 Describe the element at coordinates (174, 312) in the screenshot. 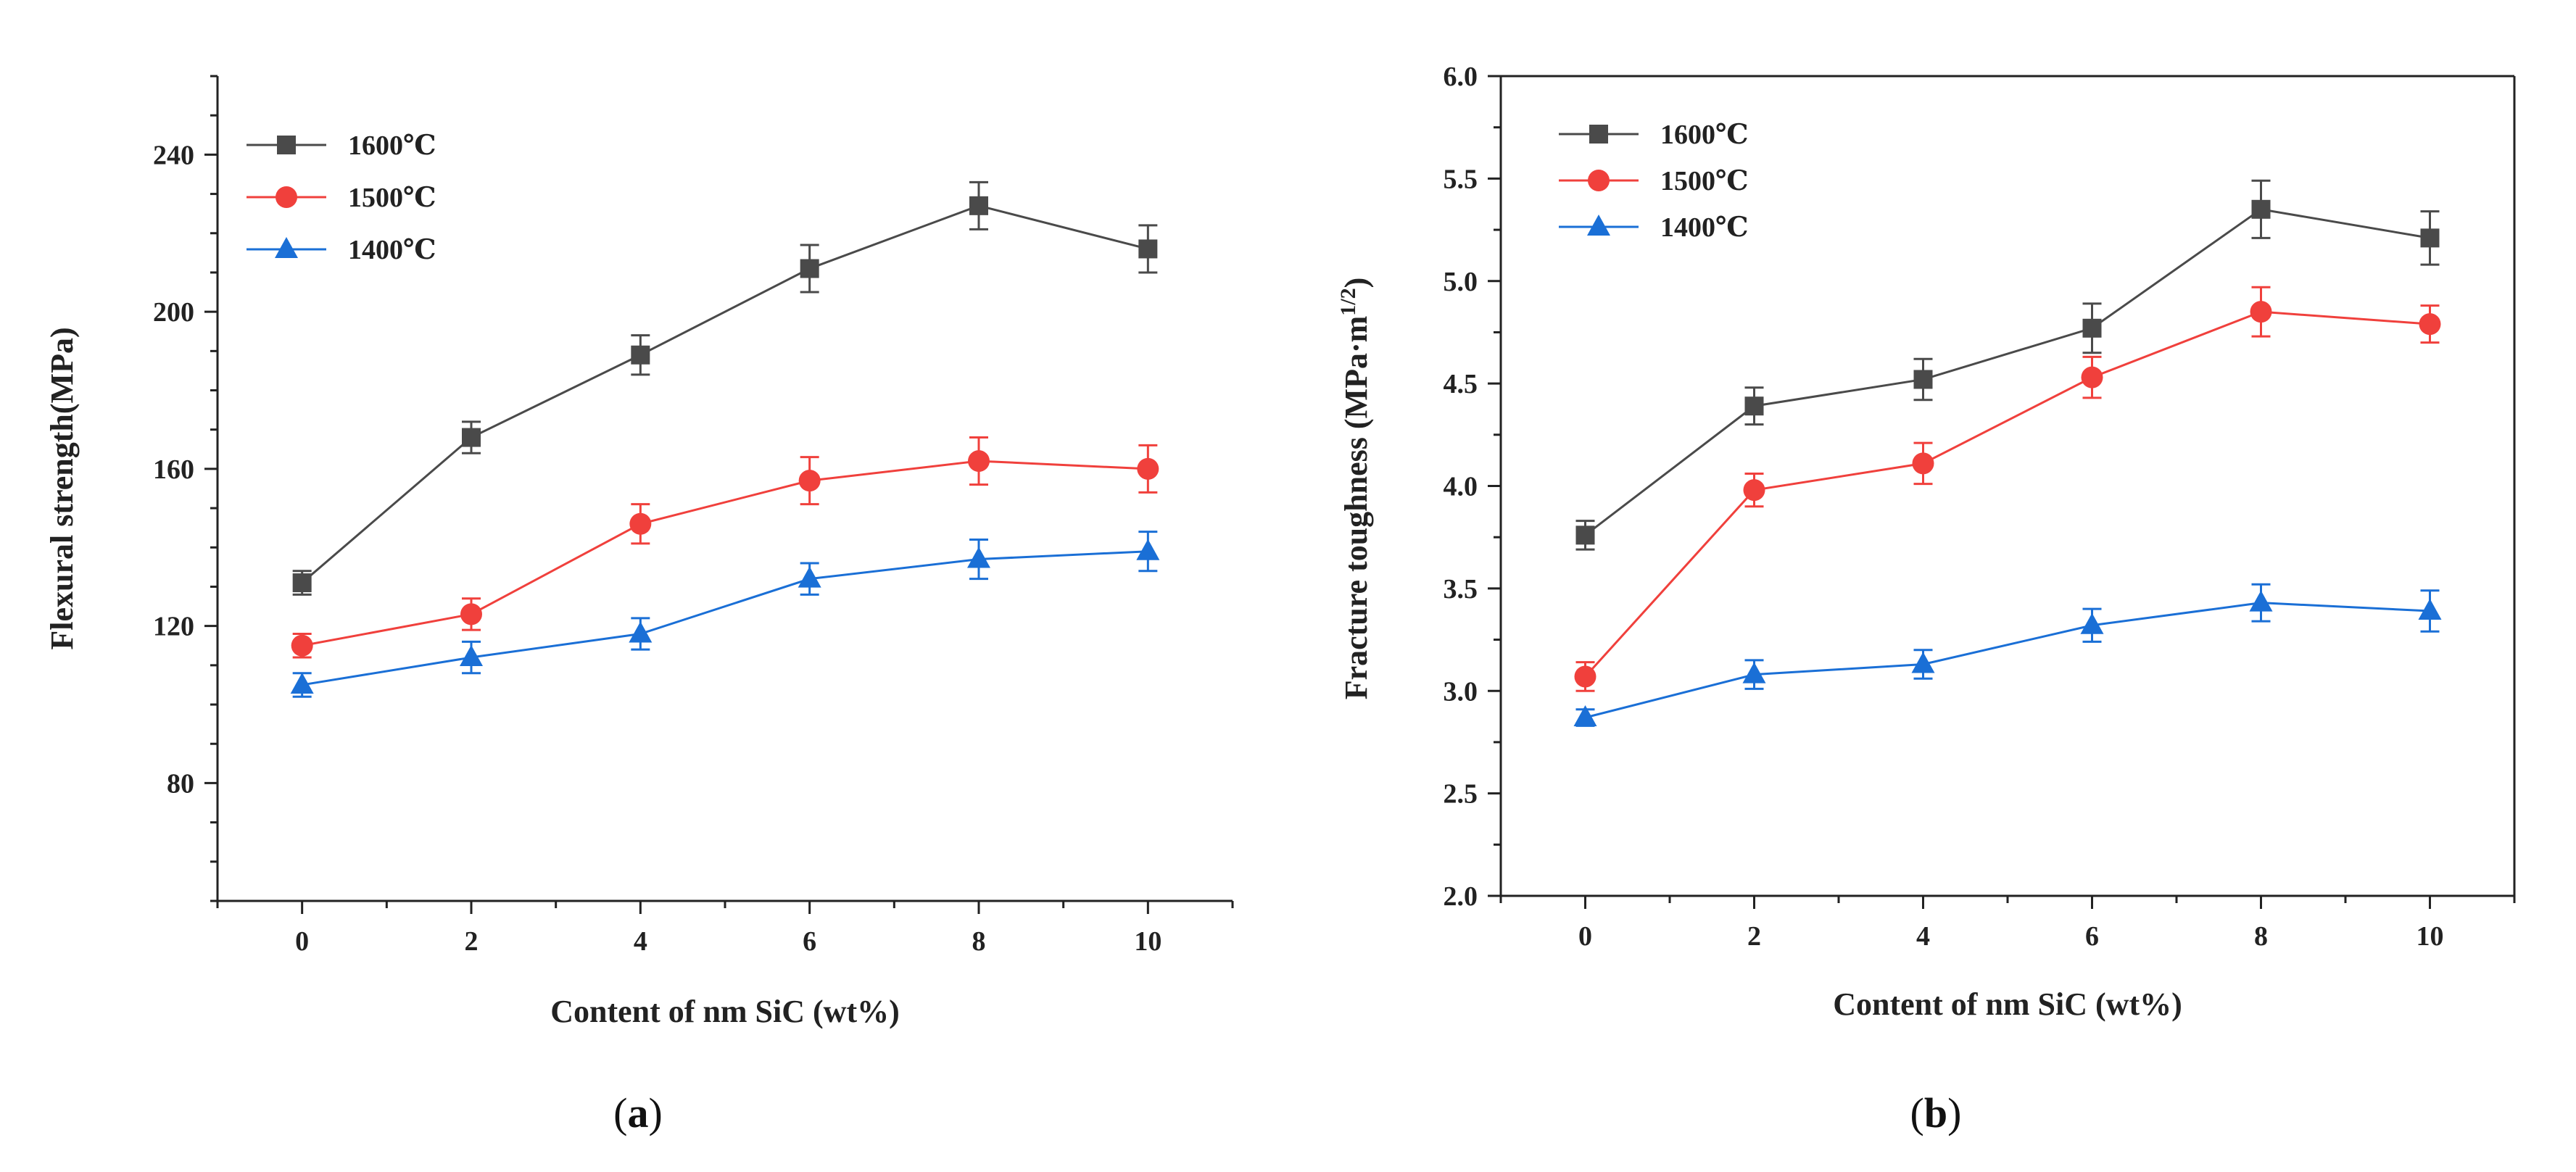

I see `y-tick-label: 200` at that location.